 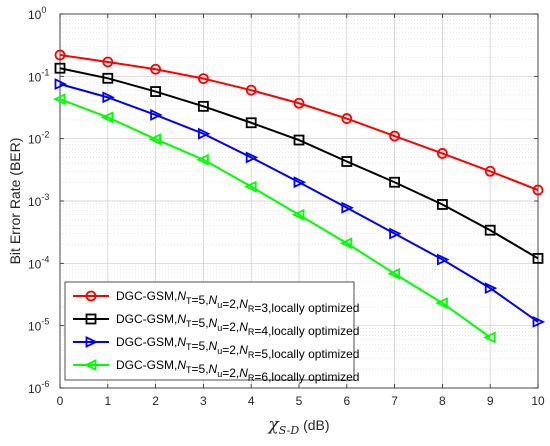 I want to click on x-tick-label: 6, so click(x=346, y=401).